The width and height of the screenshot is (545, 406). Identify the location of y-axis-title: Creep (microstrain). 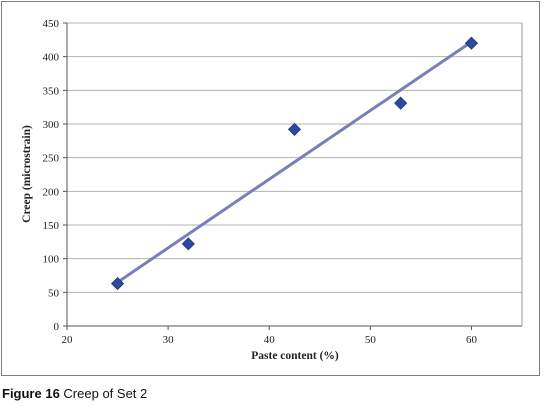
(27, 174).